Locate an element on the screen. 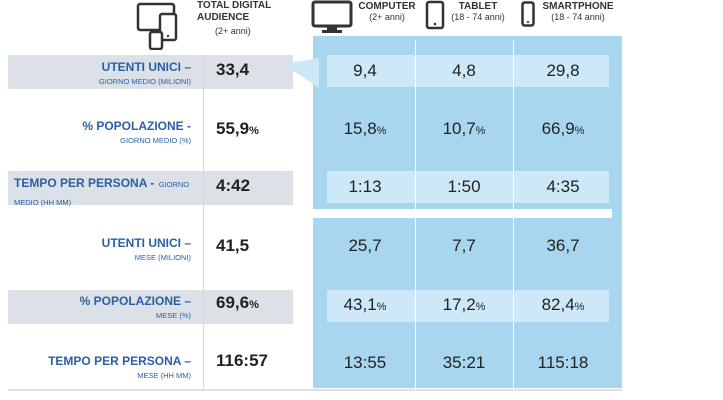  row-label-sub: MESE (HH MM) is located at coordinates (164, 375).